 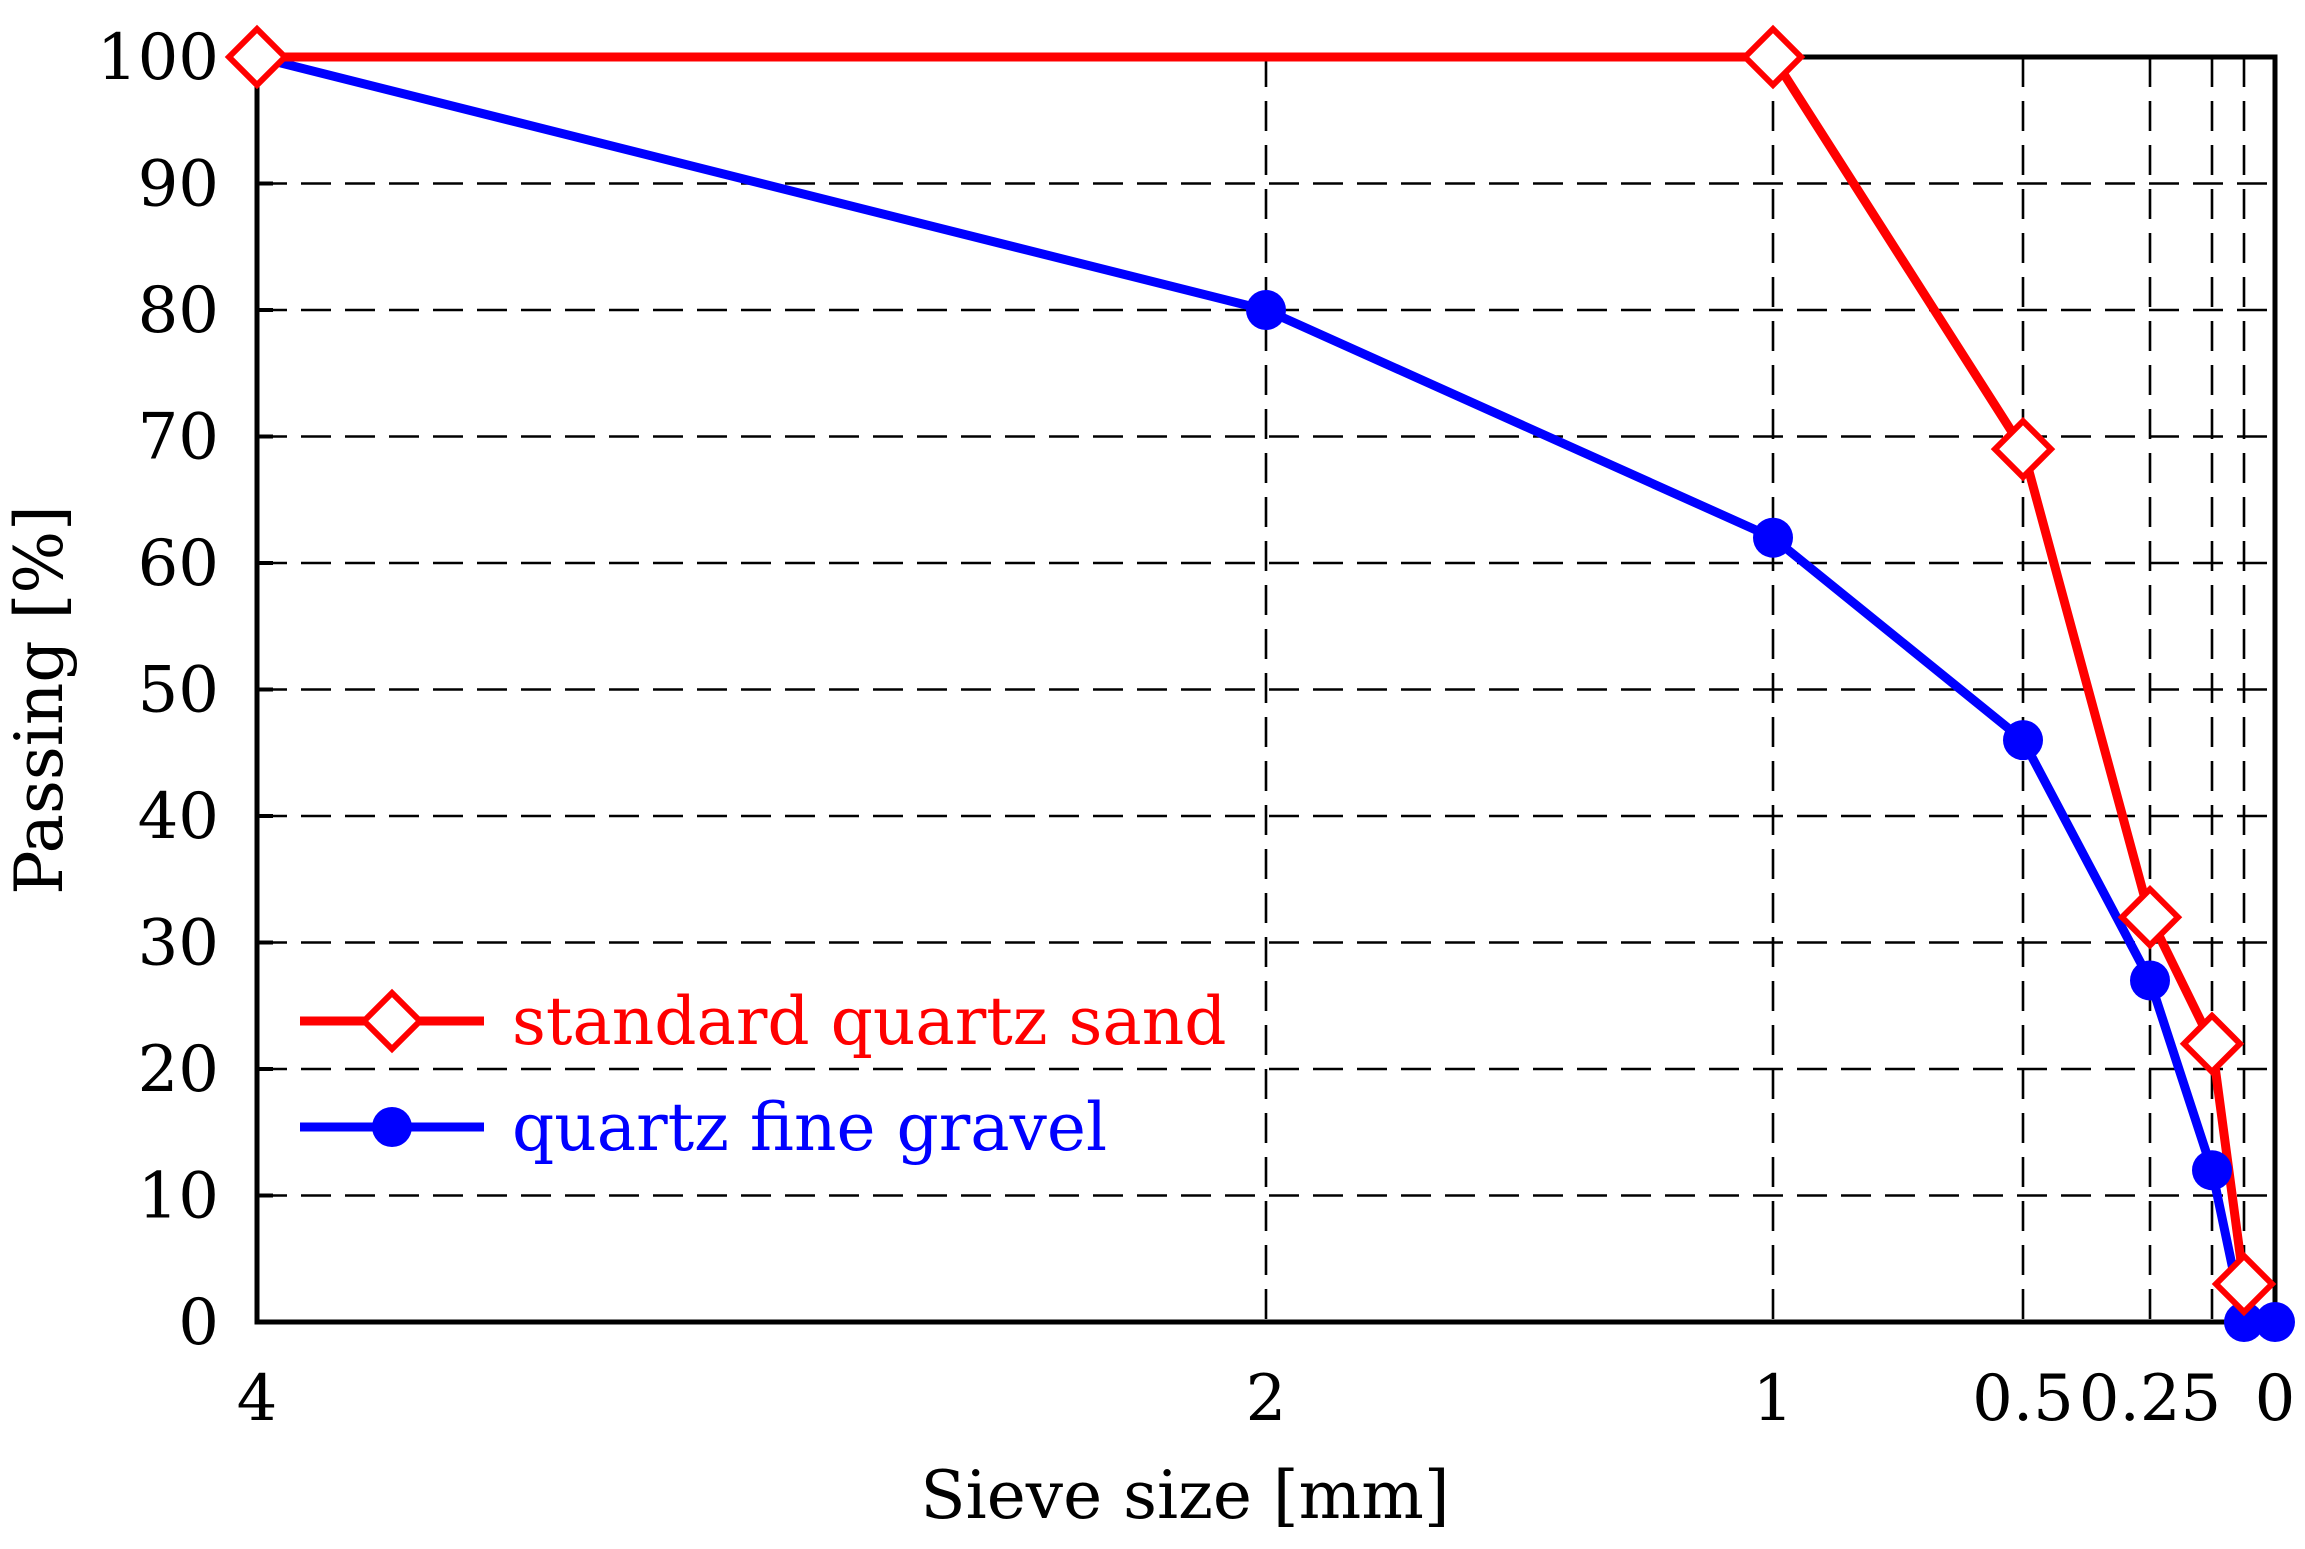 What do you see at coordinates (178, 691) in the screenshot?
I see `y-tick-label: 50` at bounding box center [178, 691].